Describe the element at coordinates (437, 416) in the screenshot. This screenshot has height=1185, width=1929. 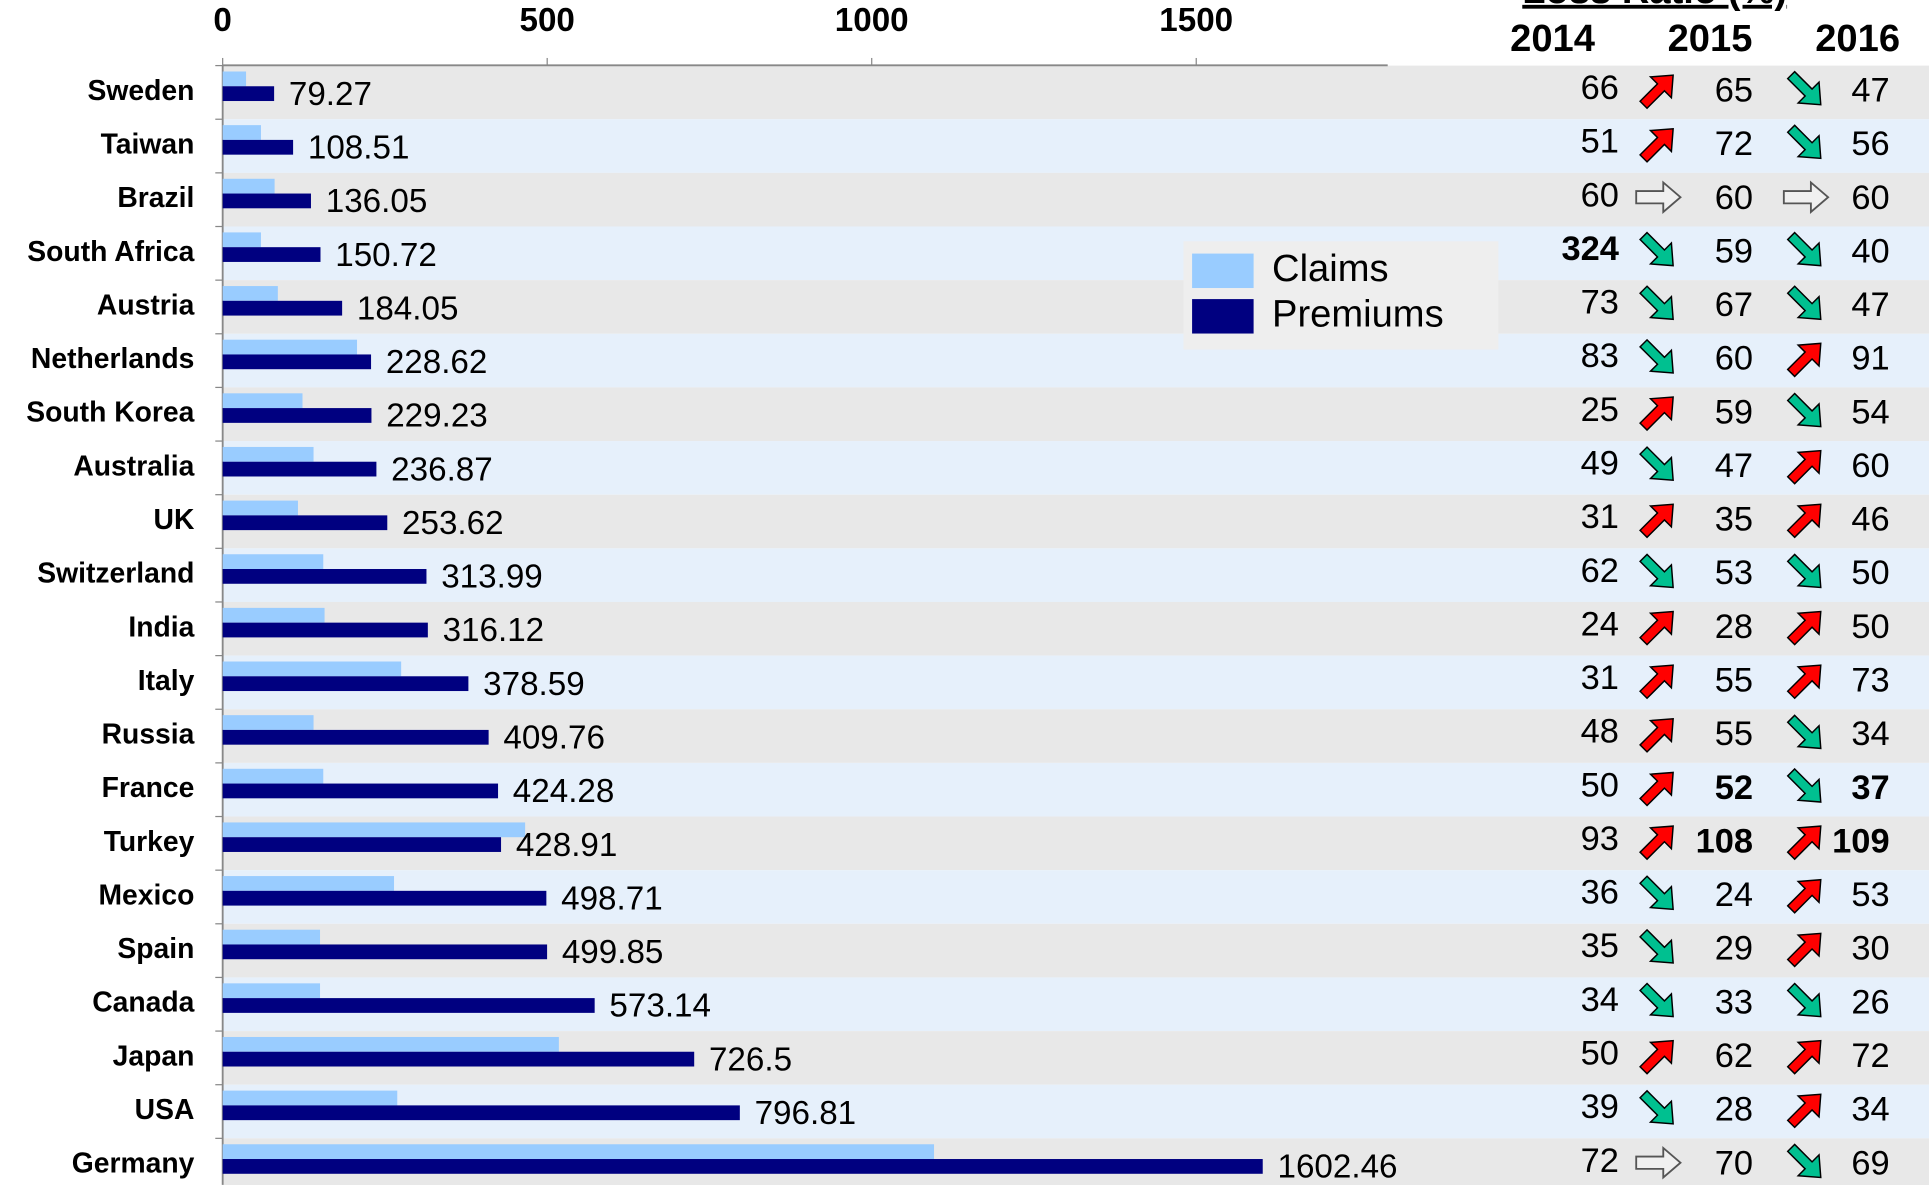
I see `value-label: 229.23` at that location.